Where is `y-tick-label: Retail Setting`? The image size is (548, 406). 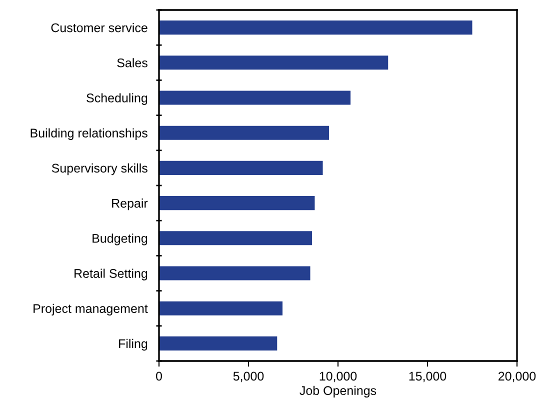
y-tick-label: Retail Setting is located at coordinates (111, 274).